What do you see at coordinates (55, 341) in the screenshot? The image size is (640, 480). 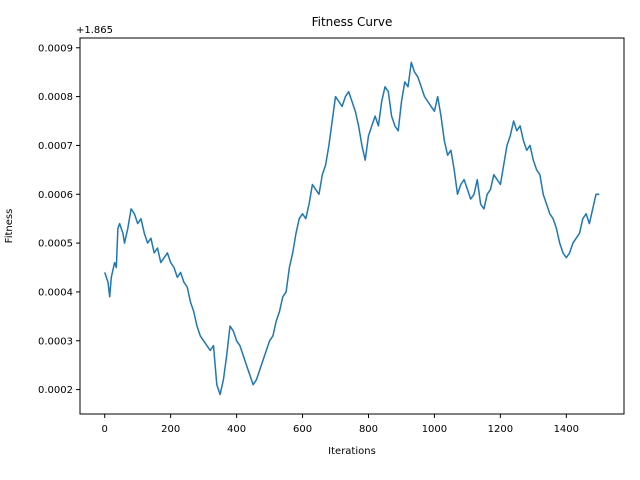 I see `y-tick-label: 0.0003` at bounding box center [55, 341].